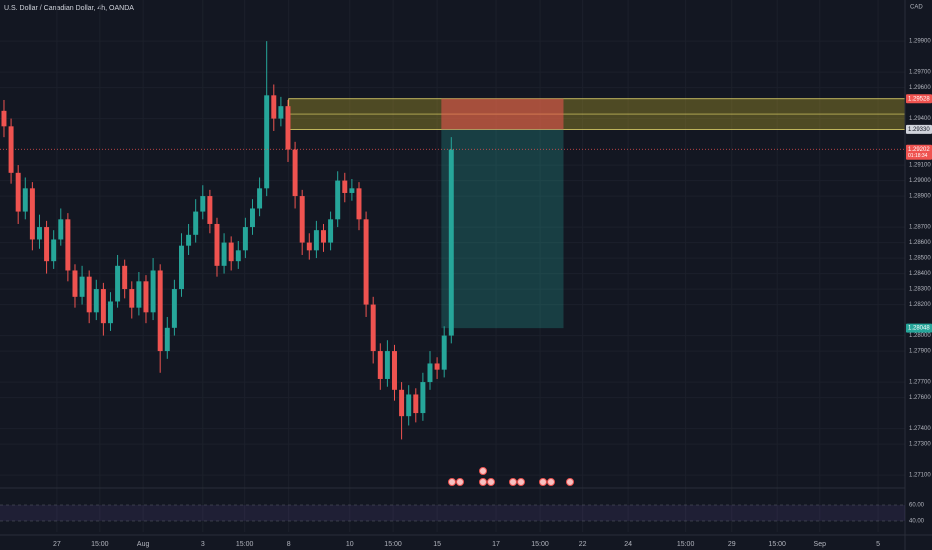 The height and width of the screenshot is (550, 932). What do you see at coordinates (920, 42) in the screenshot?
I see `y-tick-label: 1.29900` at bounding box center [920, 42].